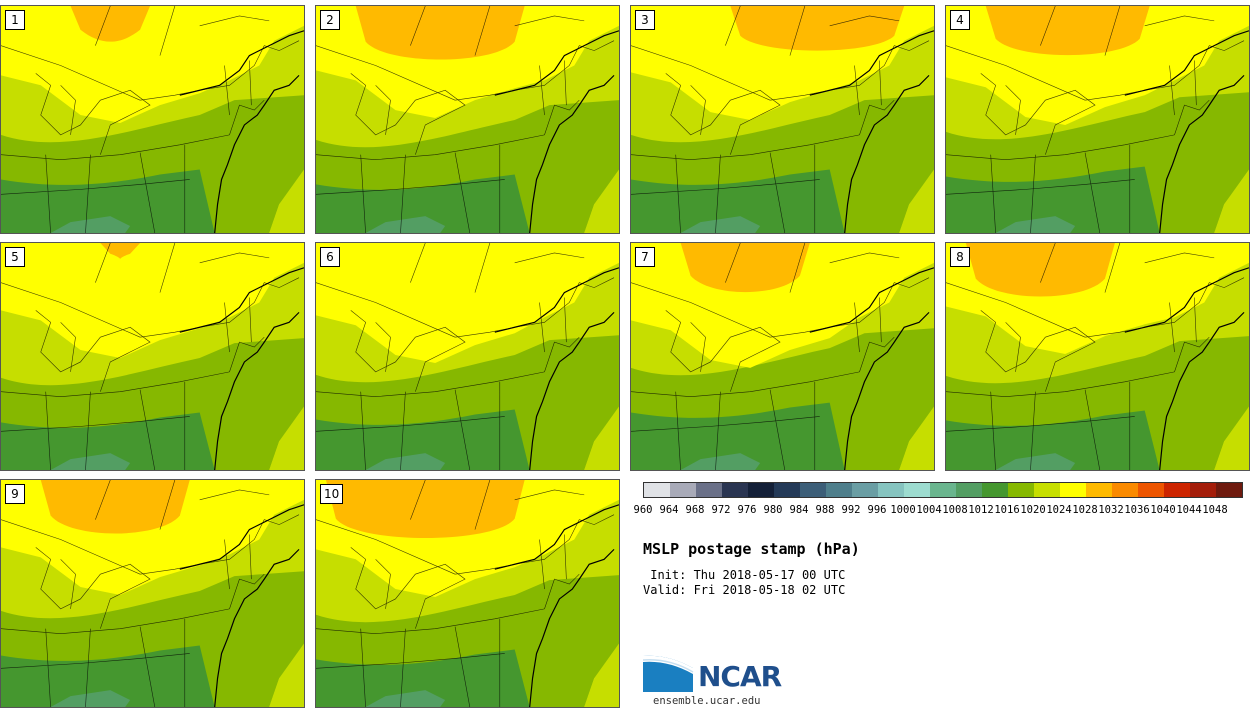 The width and height of the screenshot is (1260, 709). What do you see at coordinates (1215, 510) in the screenshot?
I see `colorbar-tick-label: 1048` at bounding box center [1215, 510].